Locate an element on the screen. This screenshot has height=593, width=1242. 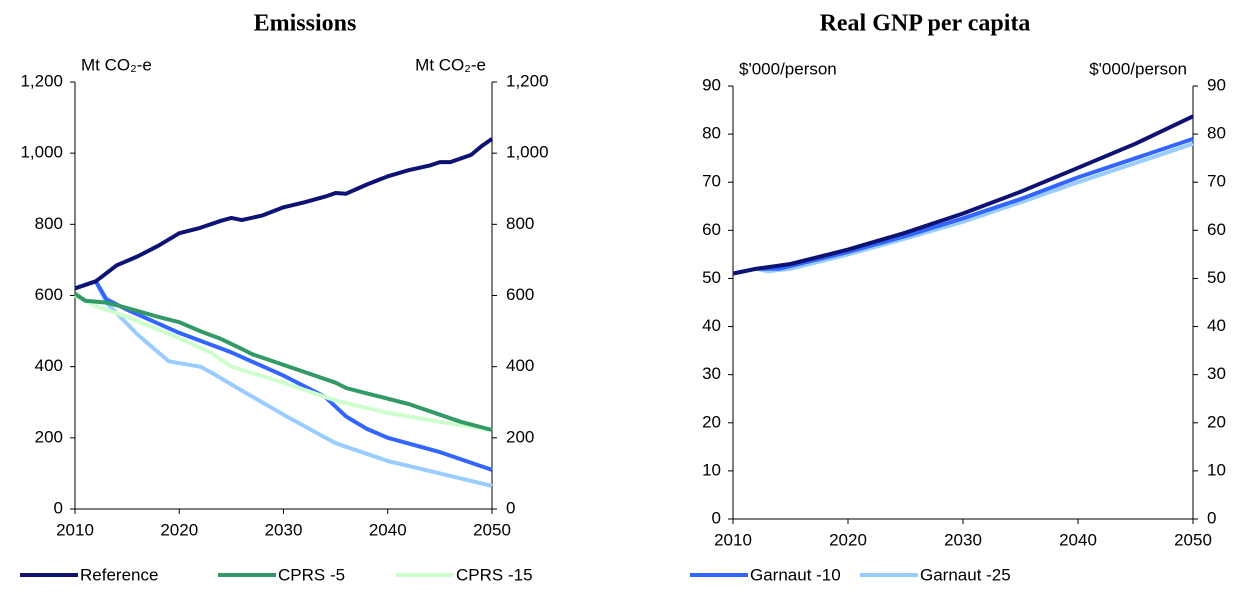
y-tick-label: 60 is located at coordinates (711, 229).